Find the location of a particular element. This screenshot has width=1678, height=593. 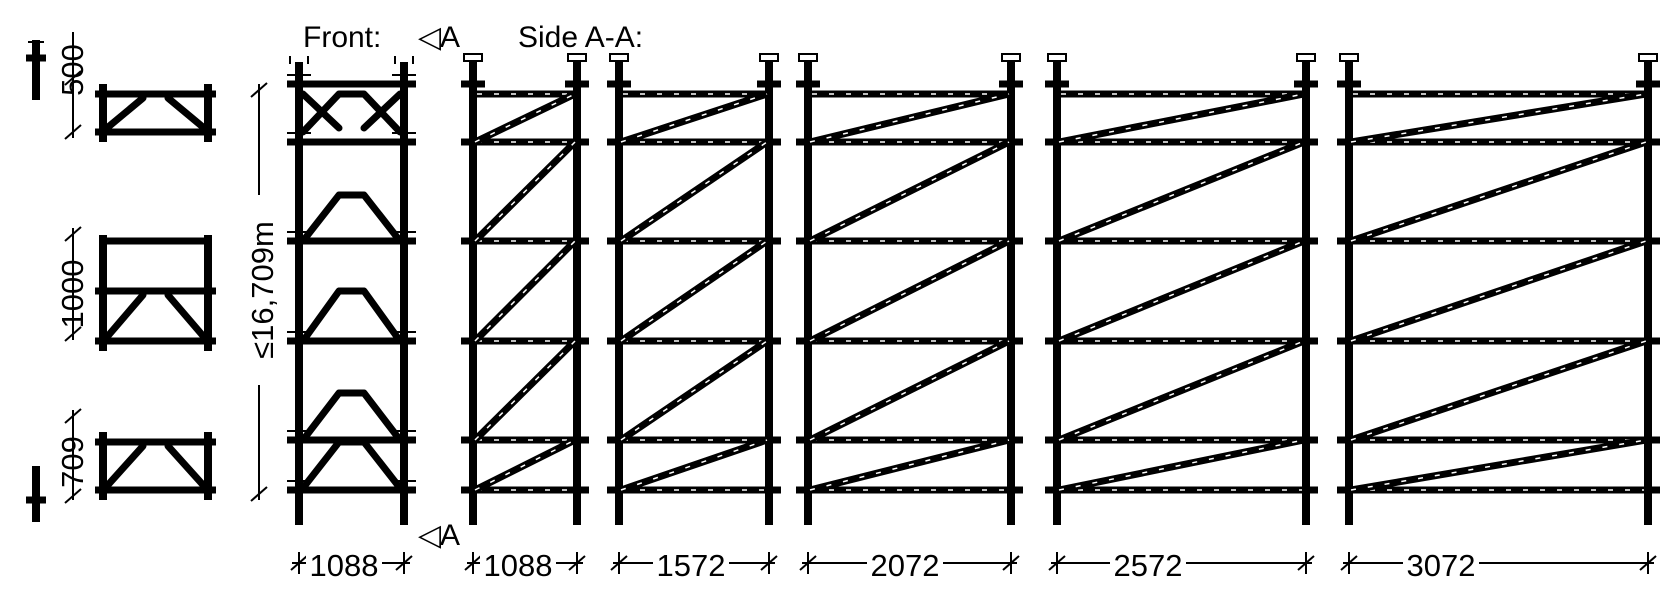

sample-head-brace-r is located at coordinates (186, 113).